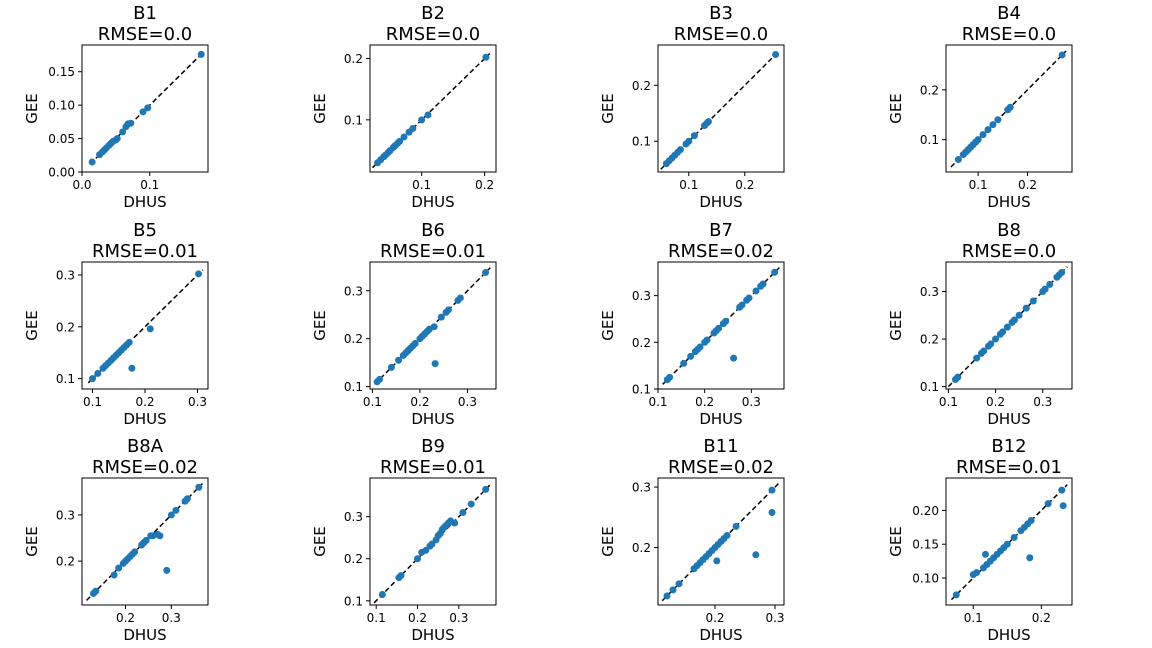 The height and width of the screenshot is (648, 1152). Describe the element at coordinates (1009, 13) in the screenshot. I see `subplot-title-band: B4` at that location.